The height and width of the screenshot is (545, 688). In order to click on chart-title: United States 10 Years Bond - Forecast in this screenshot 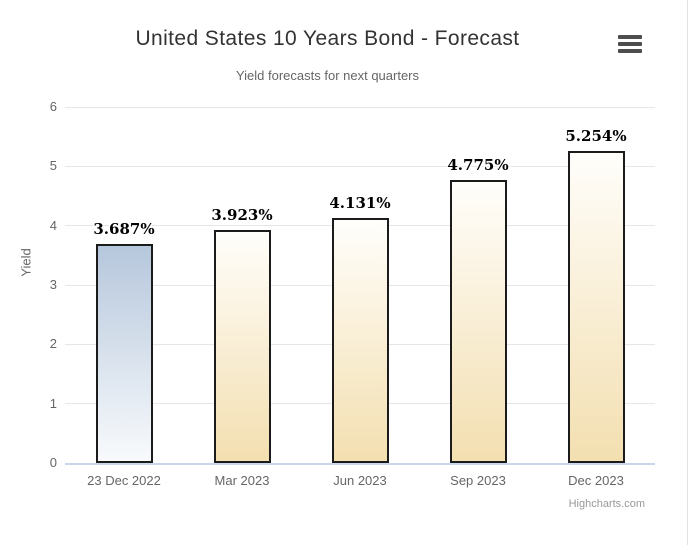, I will do `click(327, 38)`.